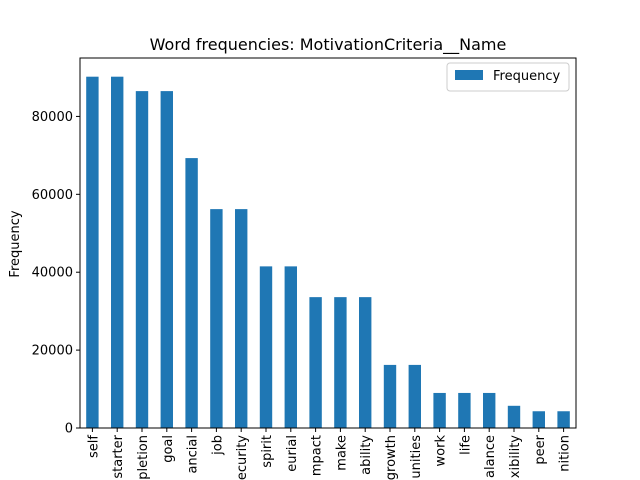 Image resolution: width=640 pixels, height=480 pixels. Describe the element at coordinates (515, 456) in the screenshot. I see `x-tick-label: xibility` at that location.